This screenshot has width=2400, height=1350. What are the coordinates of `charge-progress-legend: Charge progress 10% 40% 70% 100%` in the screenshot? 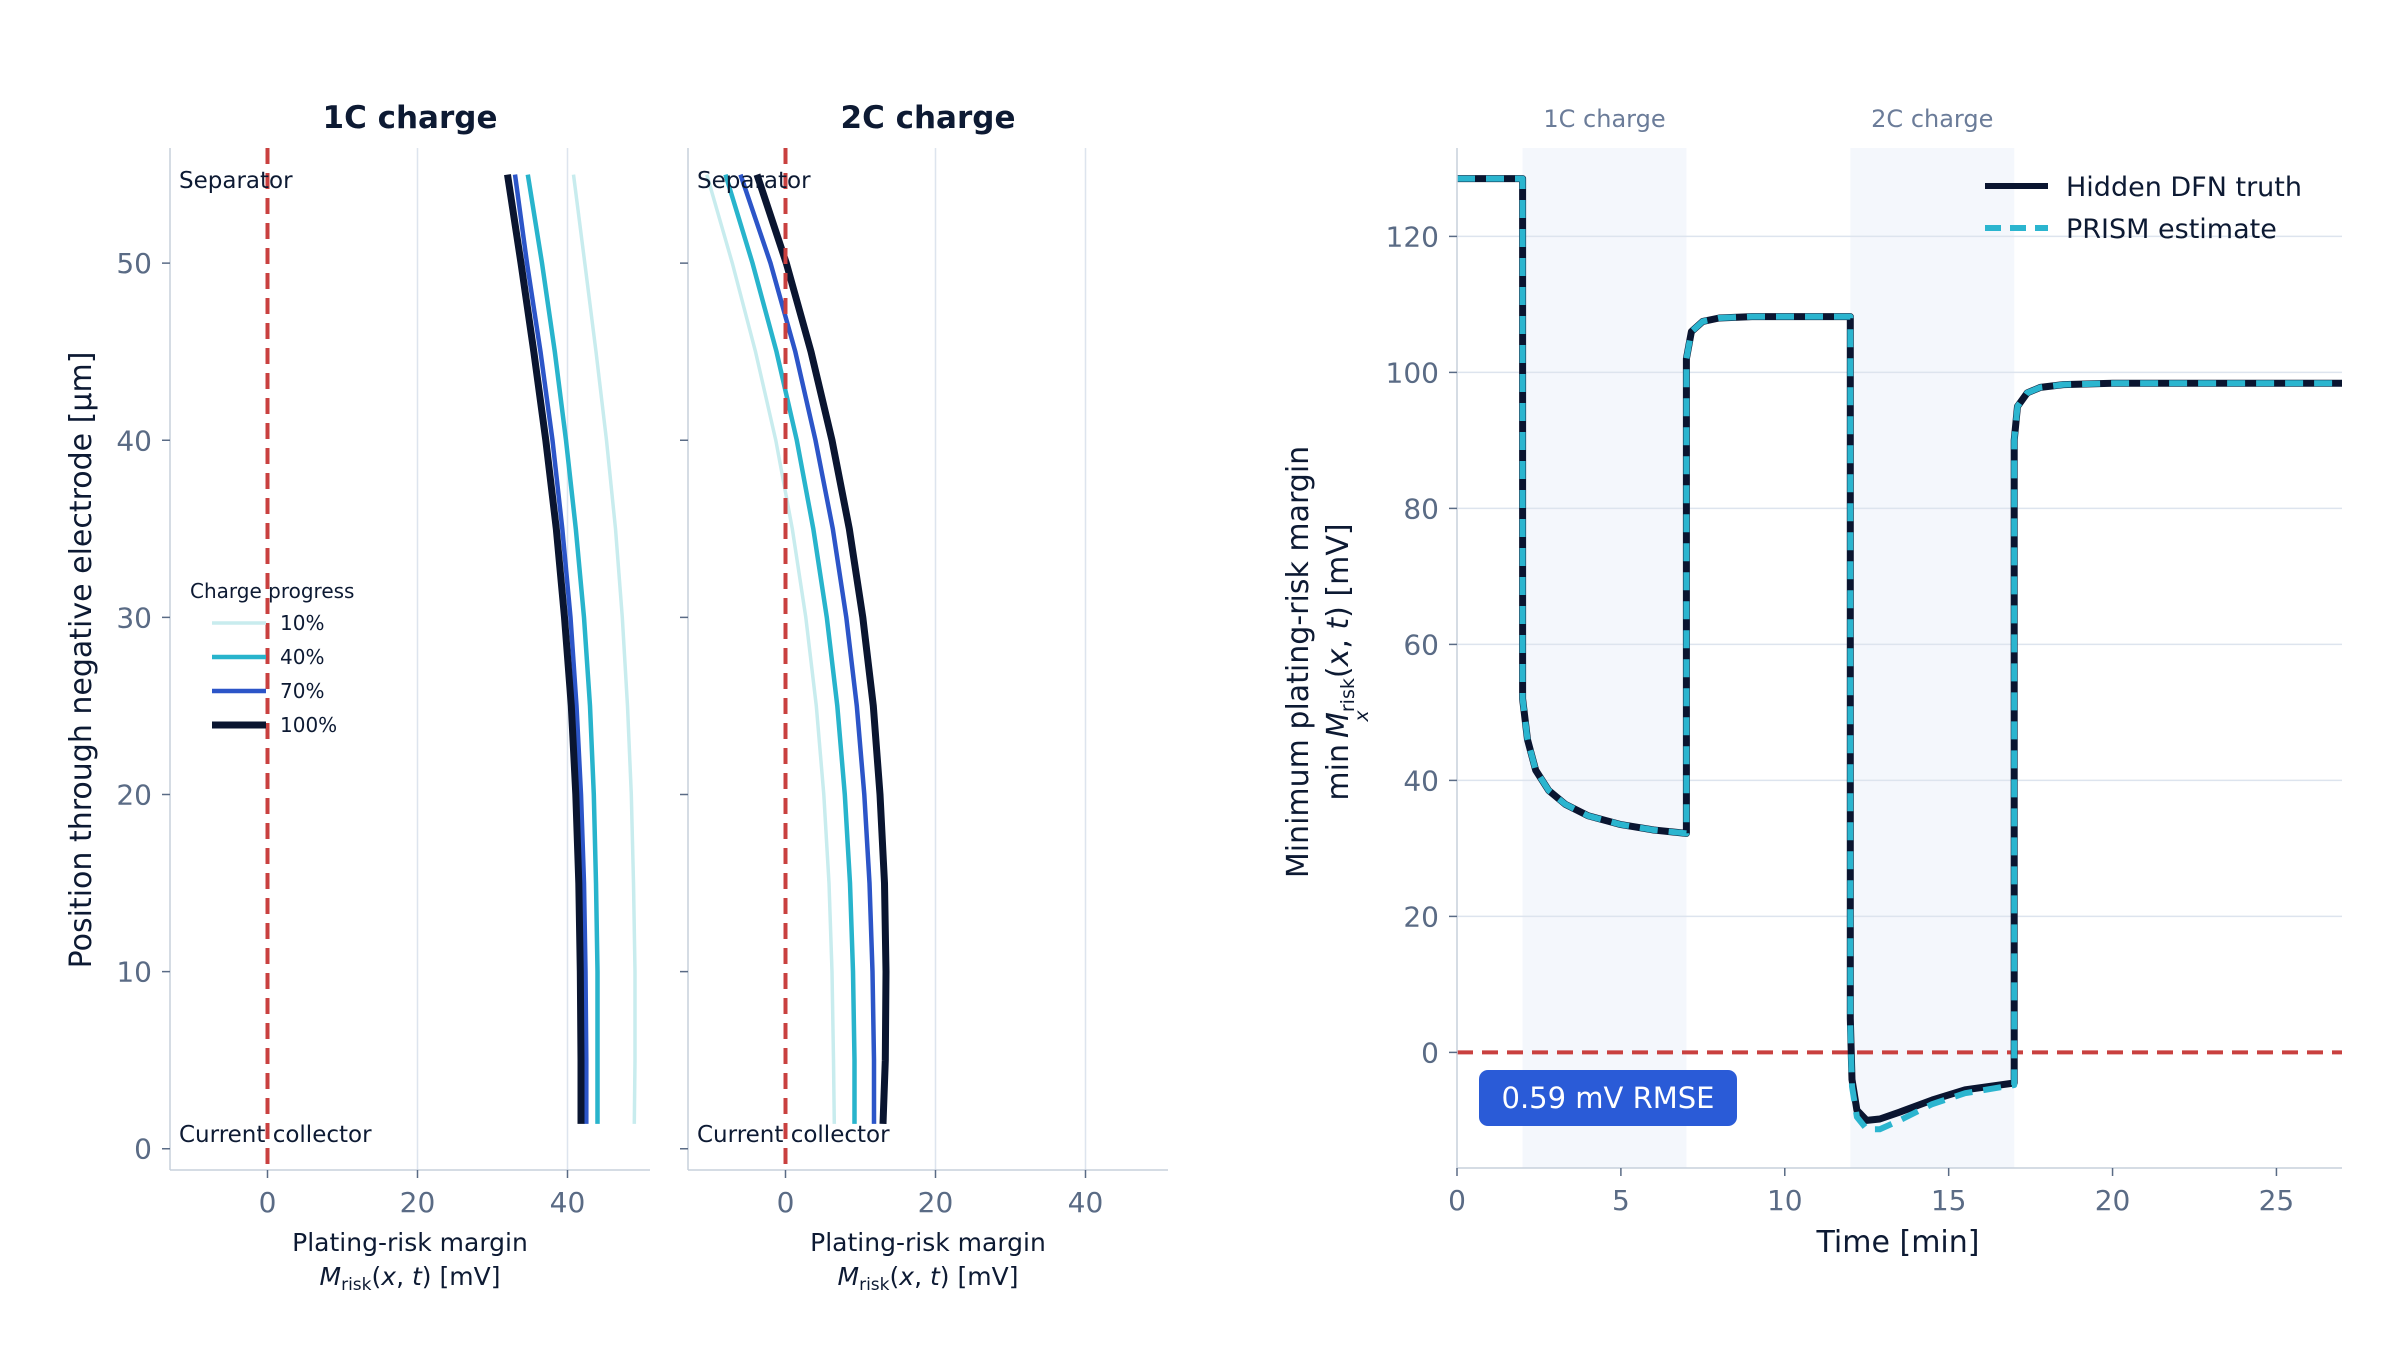 It's located at (272, 658).